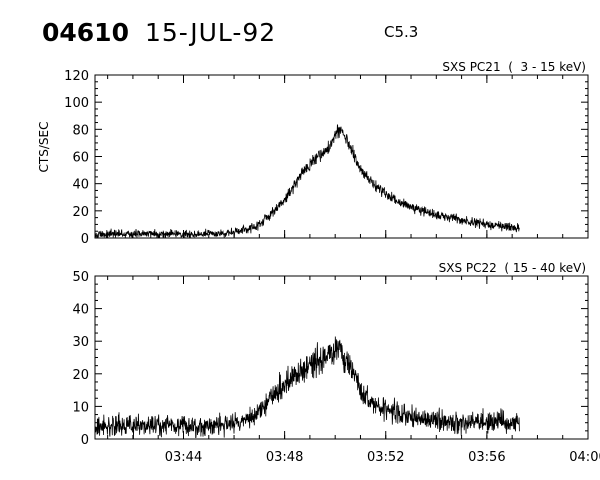  Describe the element at coordinates (486, 457) in the screenshot. I see `x-tick-label: 03:56` at that location.